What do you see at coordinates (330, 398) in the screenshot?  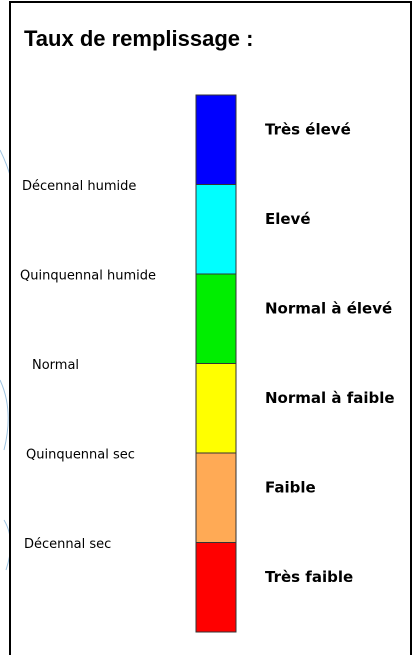 I see `level-label: Normal à faible` at bounding box center [330, 398].